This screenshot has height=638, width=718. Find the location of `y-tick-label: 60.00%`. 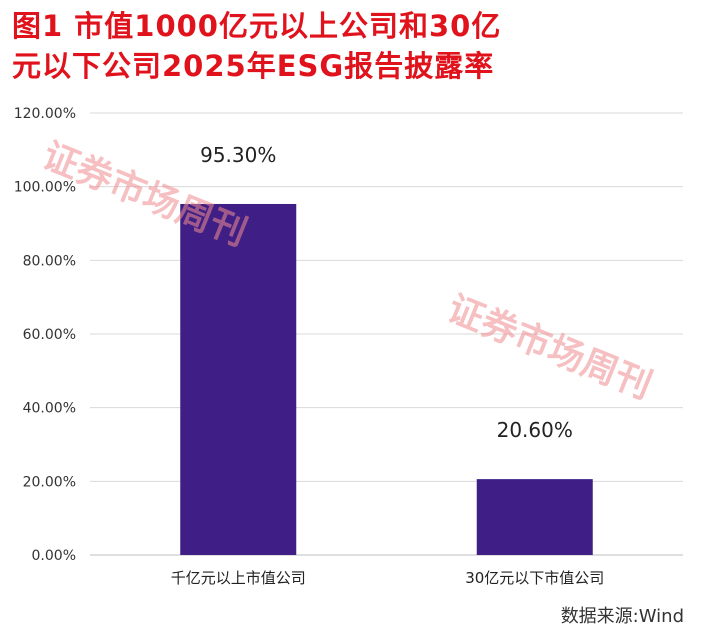

y-tick-label: 60.00% is located at coordinates (49, 335).